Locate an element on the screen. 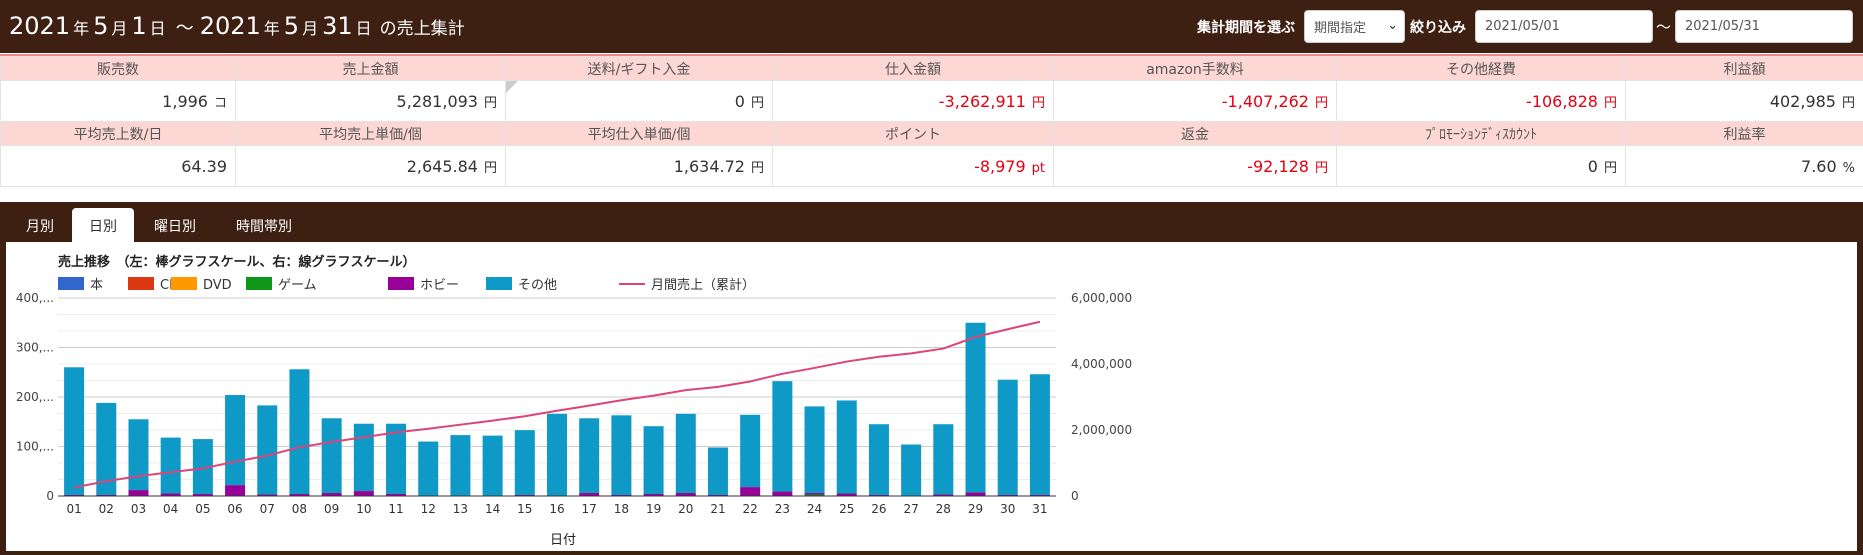  stat-value-other-expenses: -106,828 円 is located at coordinates (1481, 101).